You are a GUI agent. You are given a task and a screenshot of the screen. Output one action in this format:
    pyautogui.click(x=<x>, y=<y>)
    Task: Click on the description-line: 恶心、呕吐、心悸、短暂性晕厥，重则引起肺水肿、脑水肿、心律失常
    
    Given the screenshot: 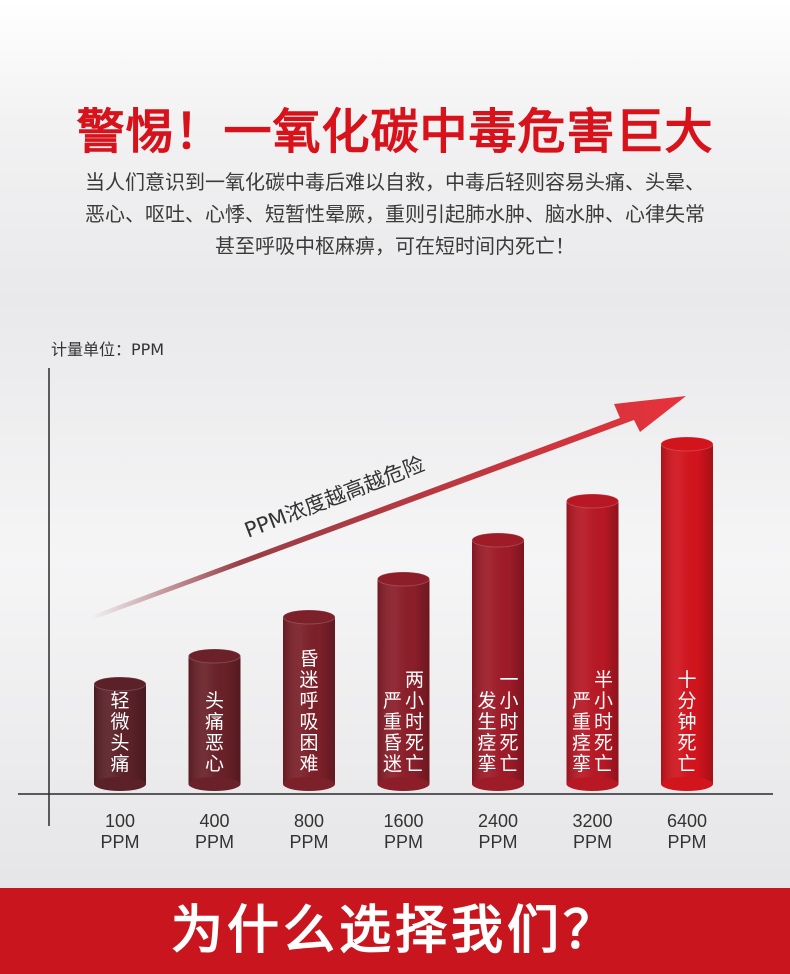 What is the action you would take?
    pyautogui.click(x=395, y=214)
    